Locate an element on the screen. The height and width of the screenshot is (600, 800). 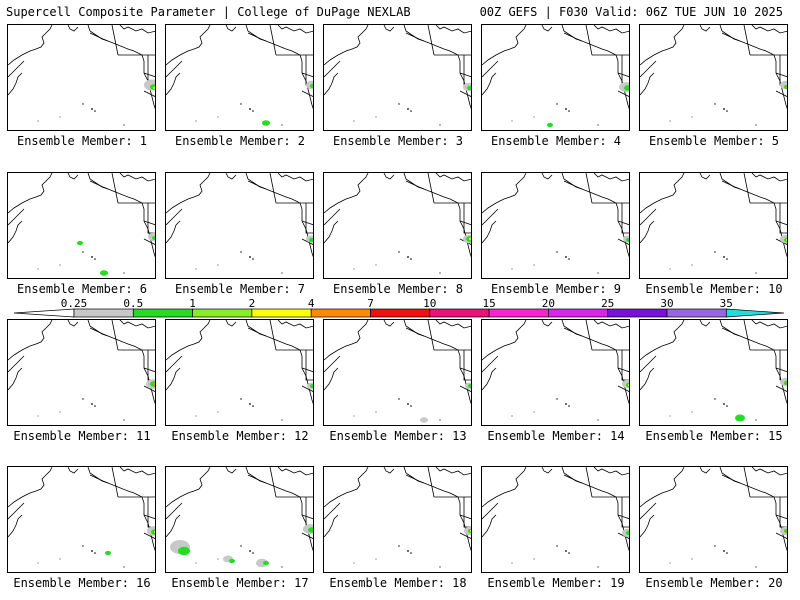
ensemble-member-label: Ensemble Member: 11 is located at coordinates (82, 436).